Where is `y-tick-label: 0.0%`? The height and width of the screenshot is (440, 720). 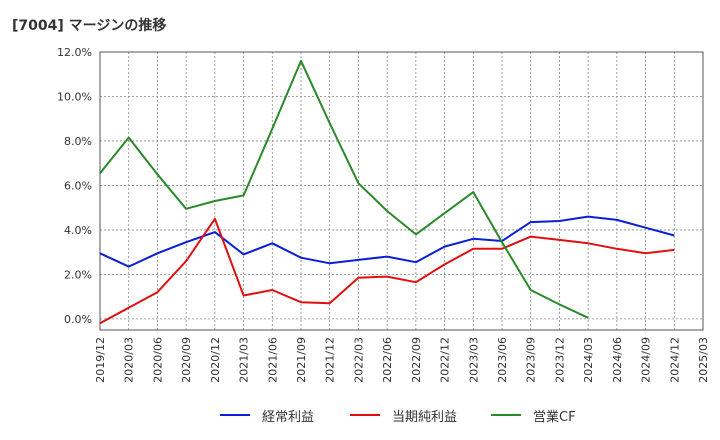 y-tick-label: 0.0% is located at coordinates (78, 319).